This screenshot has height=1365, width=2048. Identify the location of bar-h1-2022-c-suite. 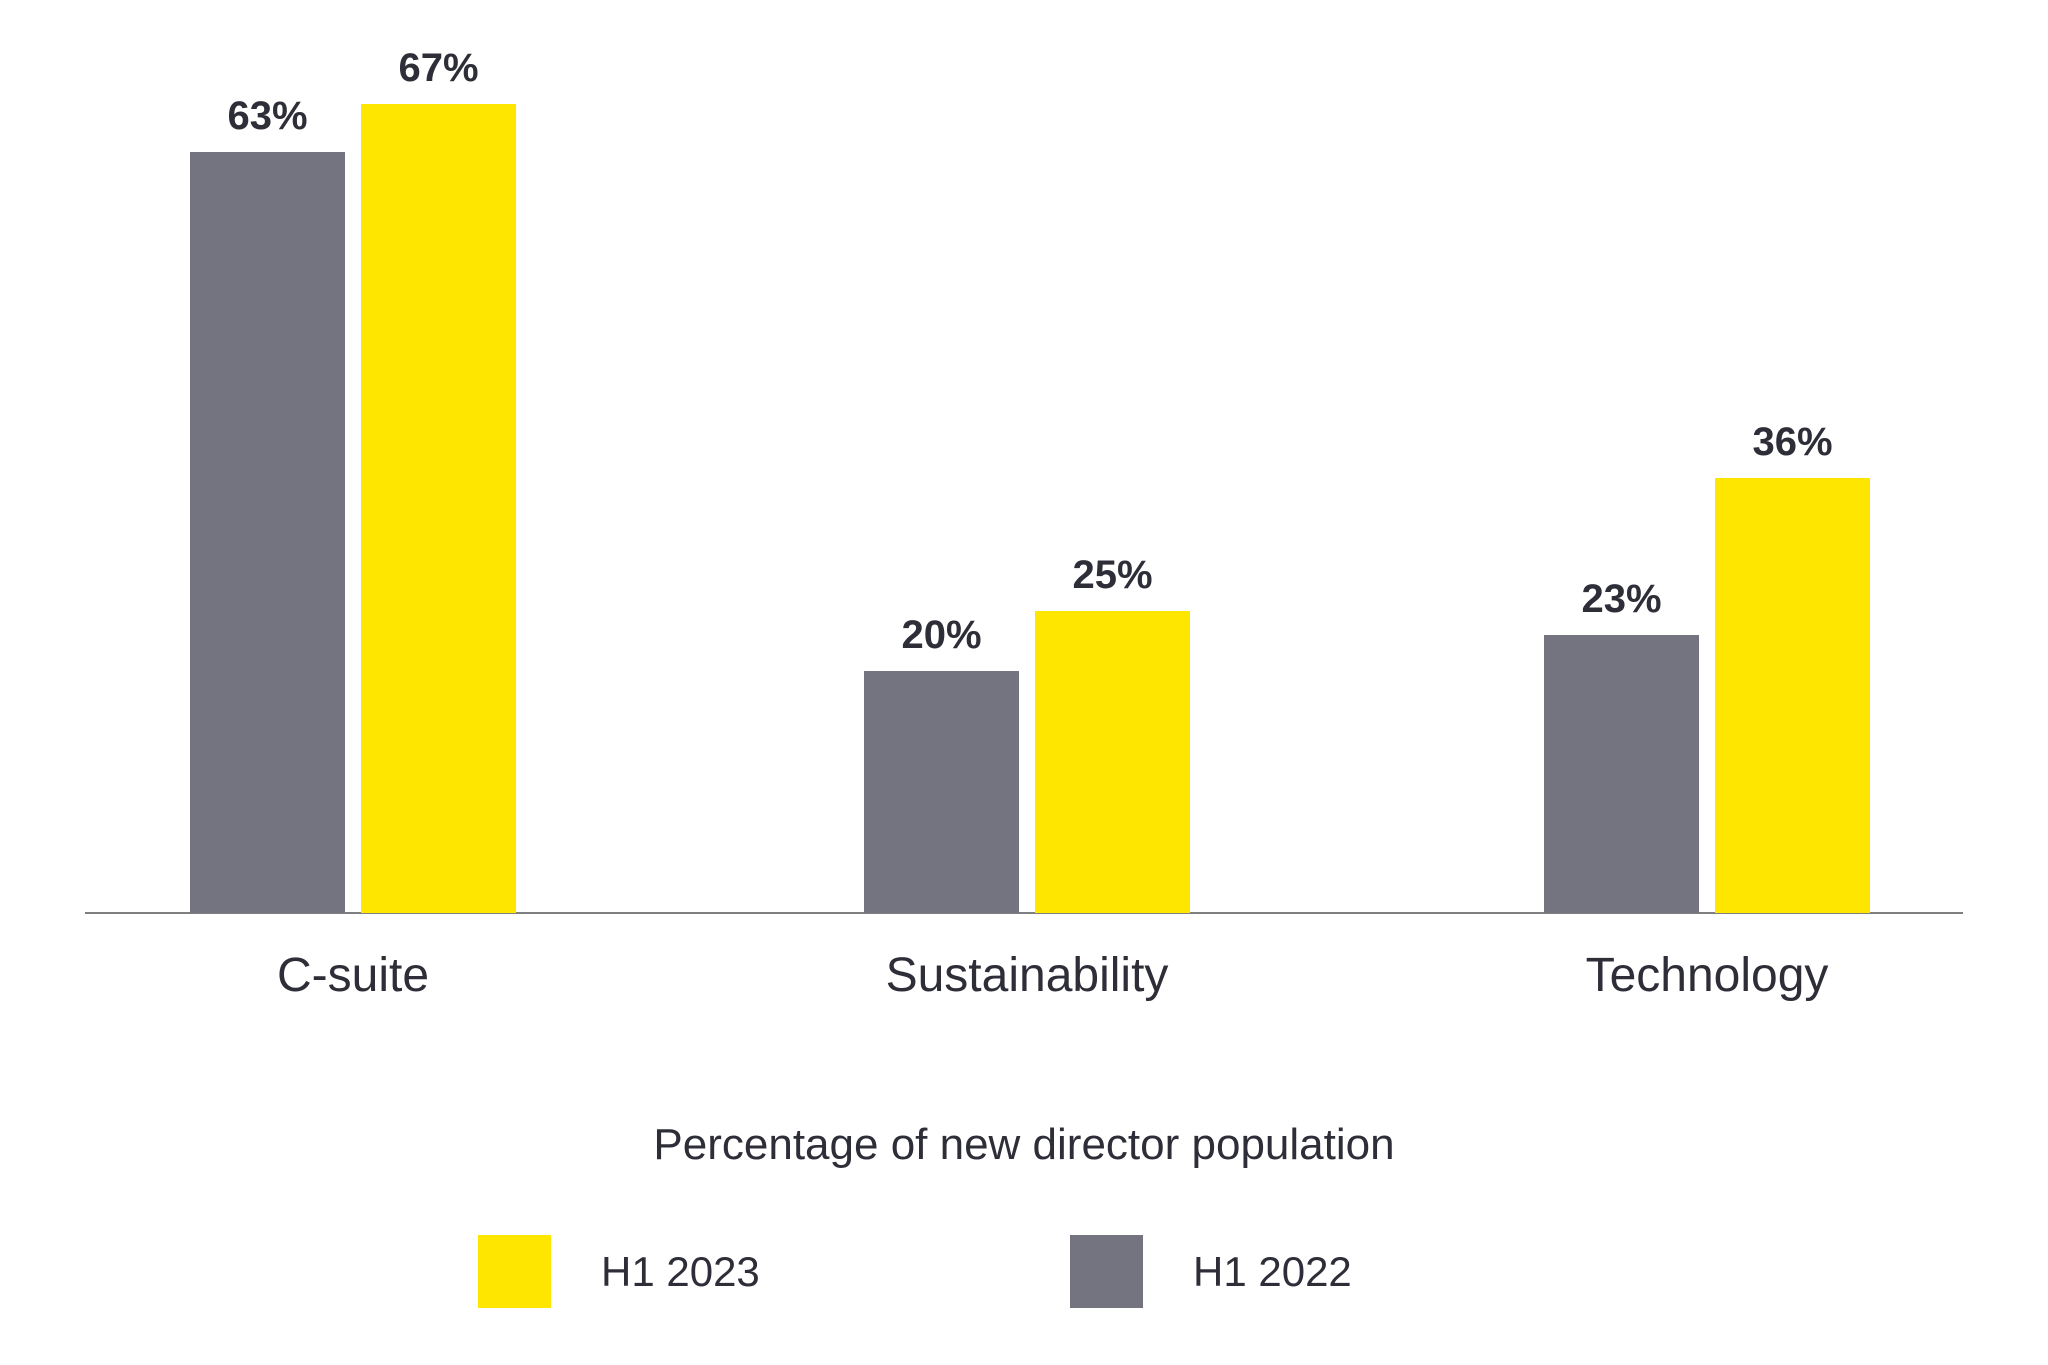
(267, 532).